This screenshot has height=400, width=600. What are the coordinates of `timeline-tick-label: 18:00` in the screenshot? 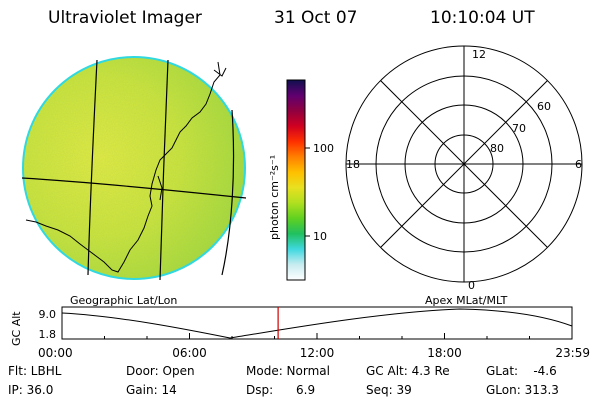 It's located at (444, 353).